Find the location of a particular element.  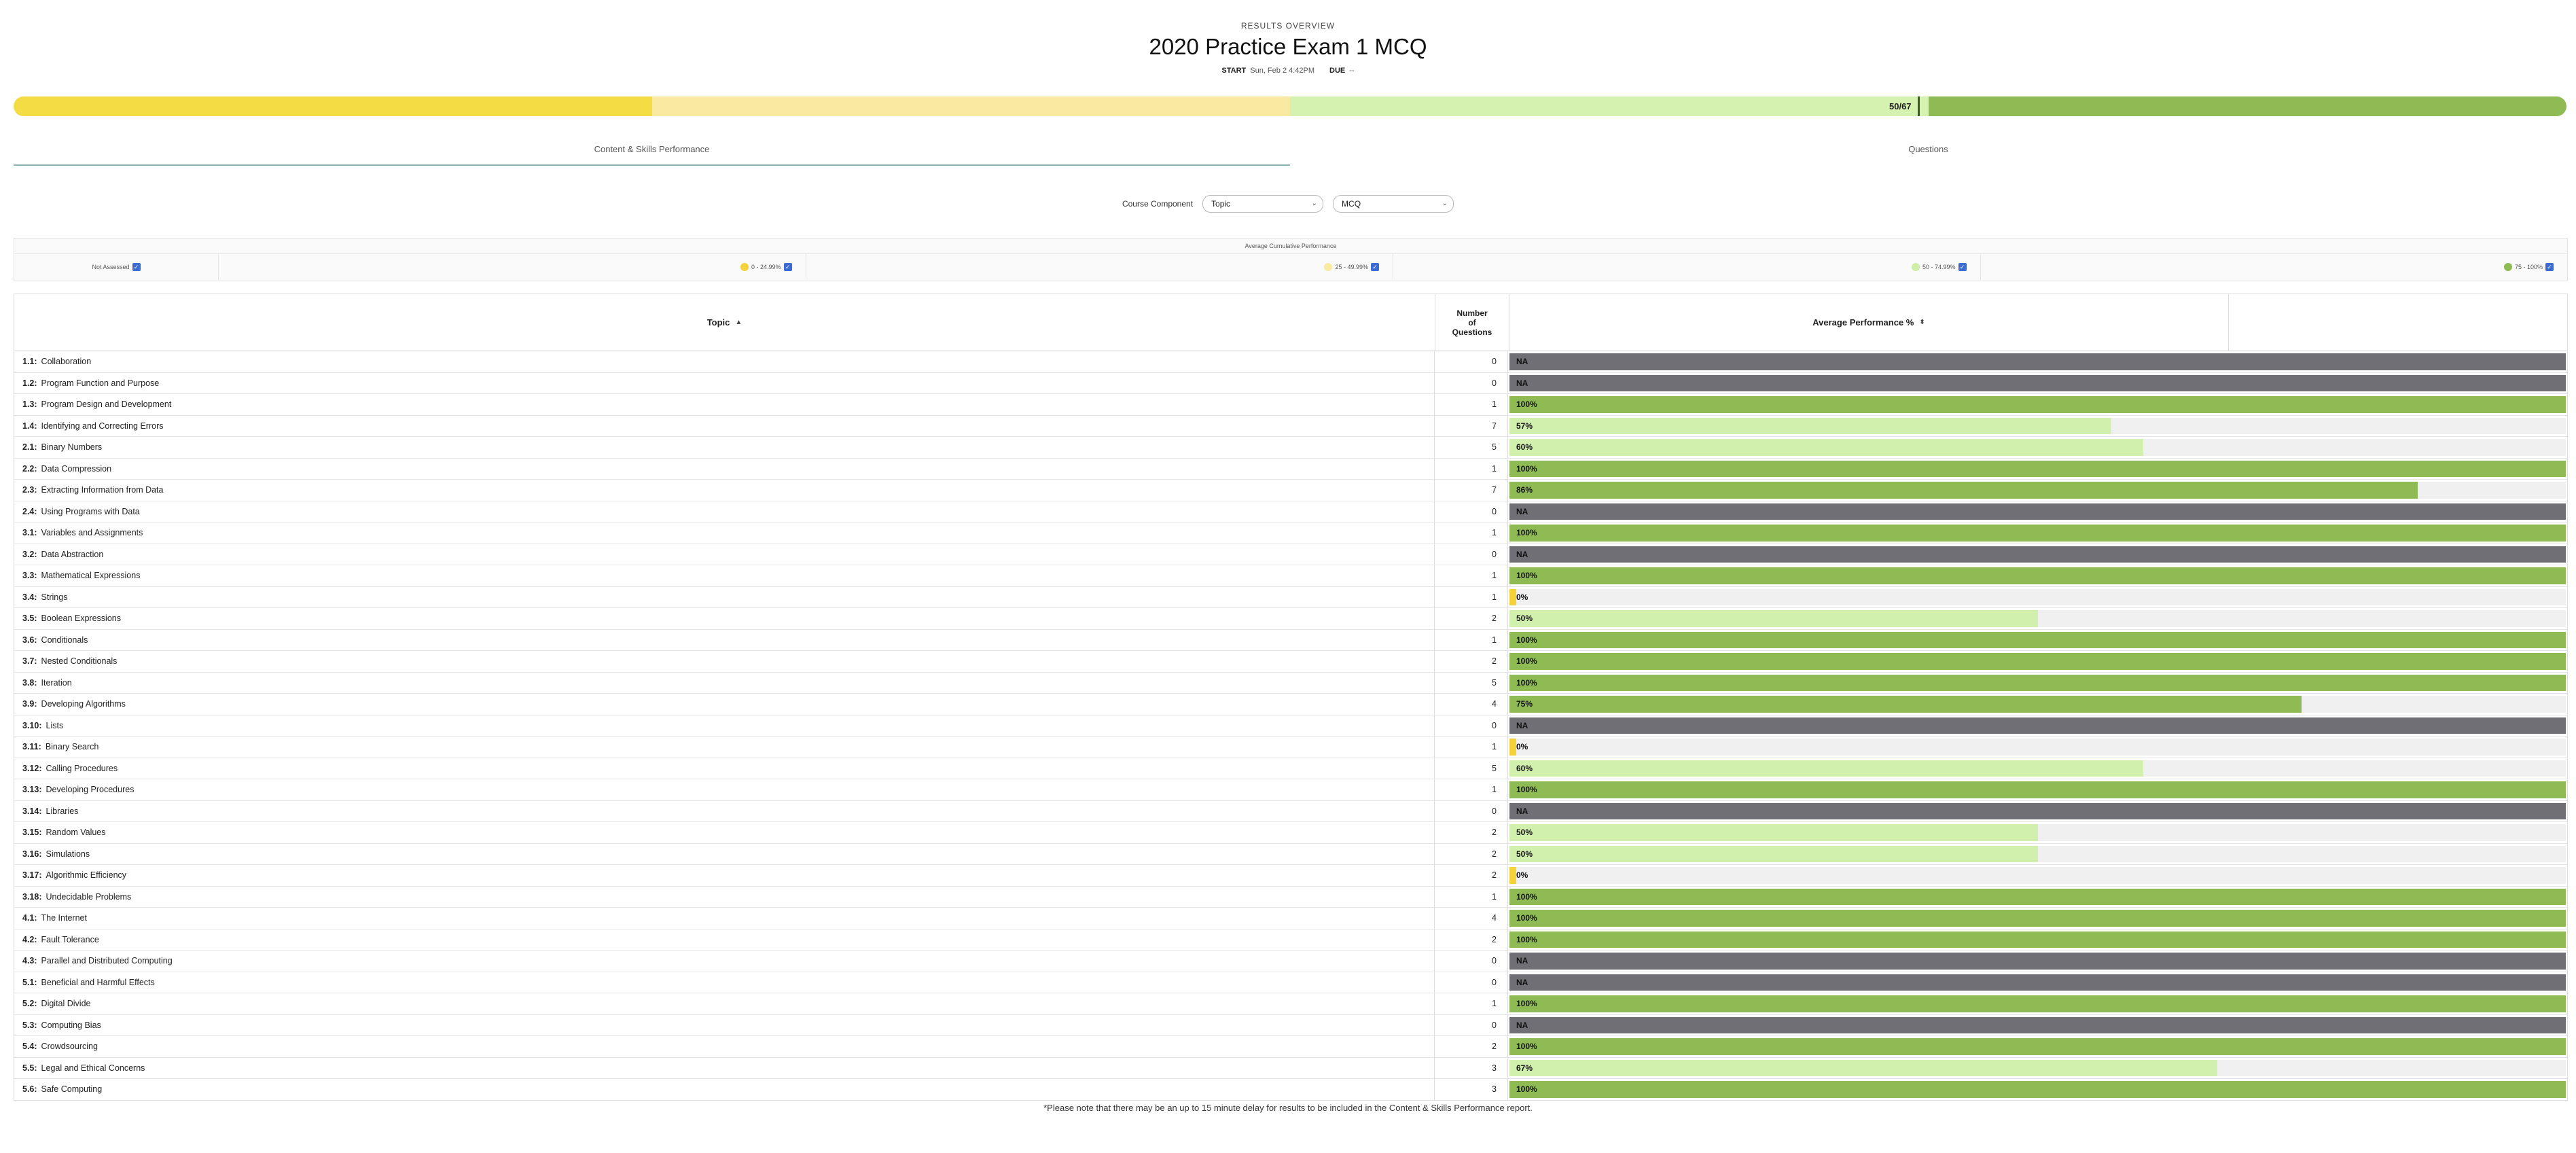

topic-column-header: Topic ▲ is located at coordinates (724, 322).